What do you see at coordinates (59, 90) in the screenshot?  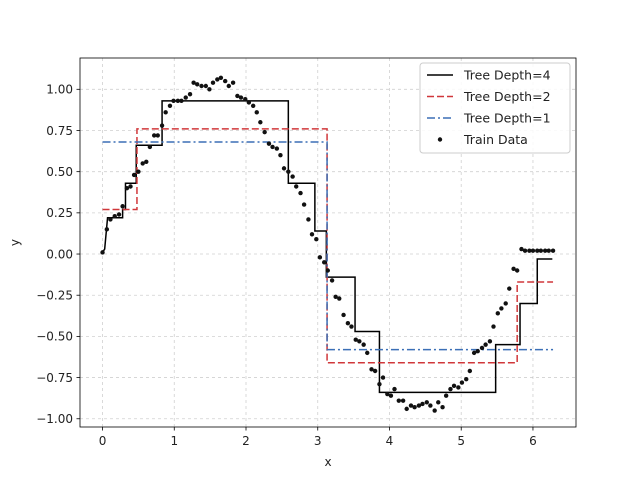 I see `y-tick-label: 1.00` at bounding box center [59, 90].